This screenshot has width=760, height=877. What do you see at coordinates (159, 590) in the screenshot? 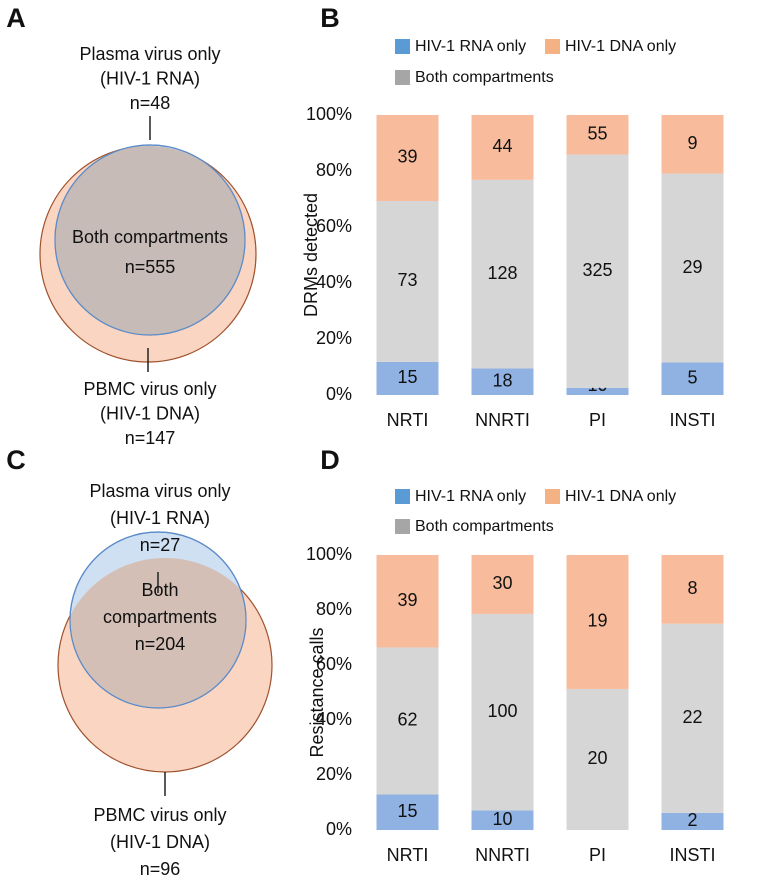
I see `region-label: Both` at bounding box center [159, 590].